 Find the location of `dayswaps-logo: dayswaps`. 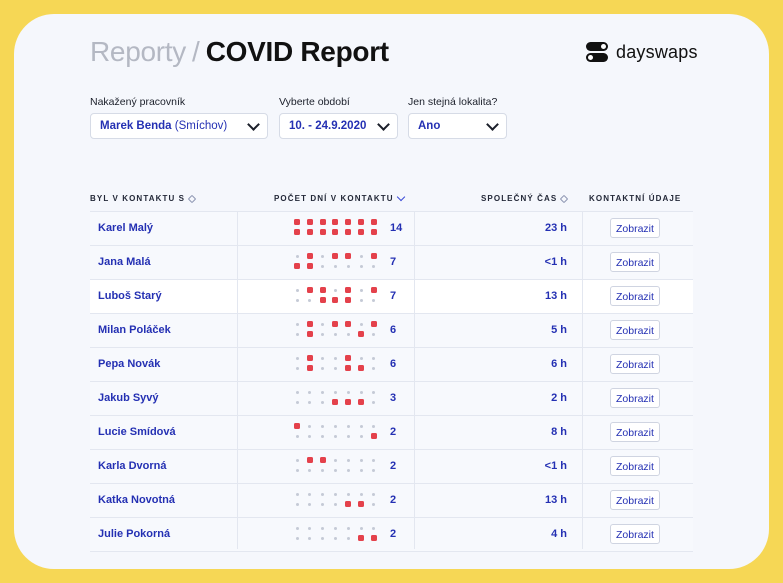

dayswaps-logo: dayswaps is located at coordinates (642, 52).